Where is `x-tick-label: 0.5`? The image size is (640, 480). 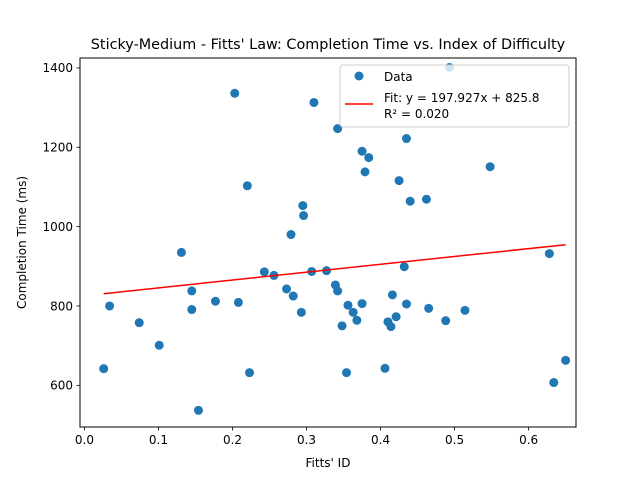 x-tick-label: 0.5 is located at coordinates (454, 440).